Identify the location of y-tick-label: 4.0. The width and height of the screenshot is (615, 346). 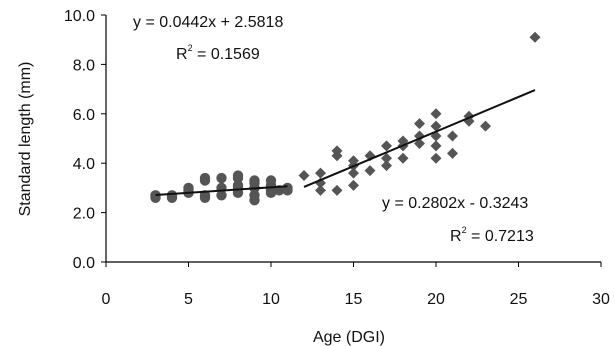
(84, 164).